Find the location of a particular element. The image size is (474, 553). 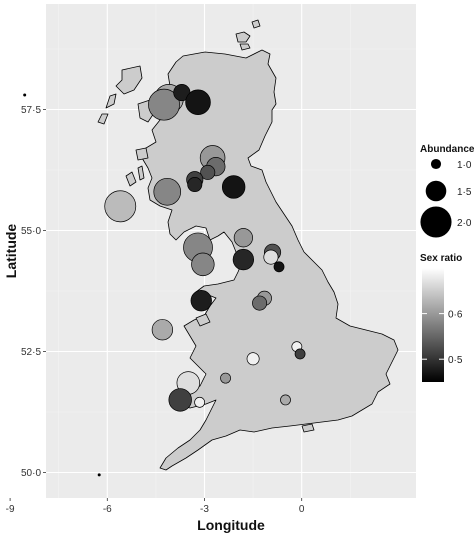

y-axis-title: Latitude is located at coordinates (11, 251).